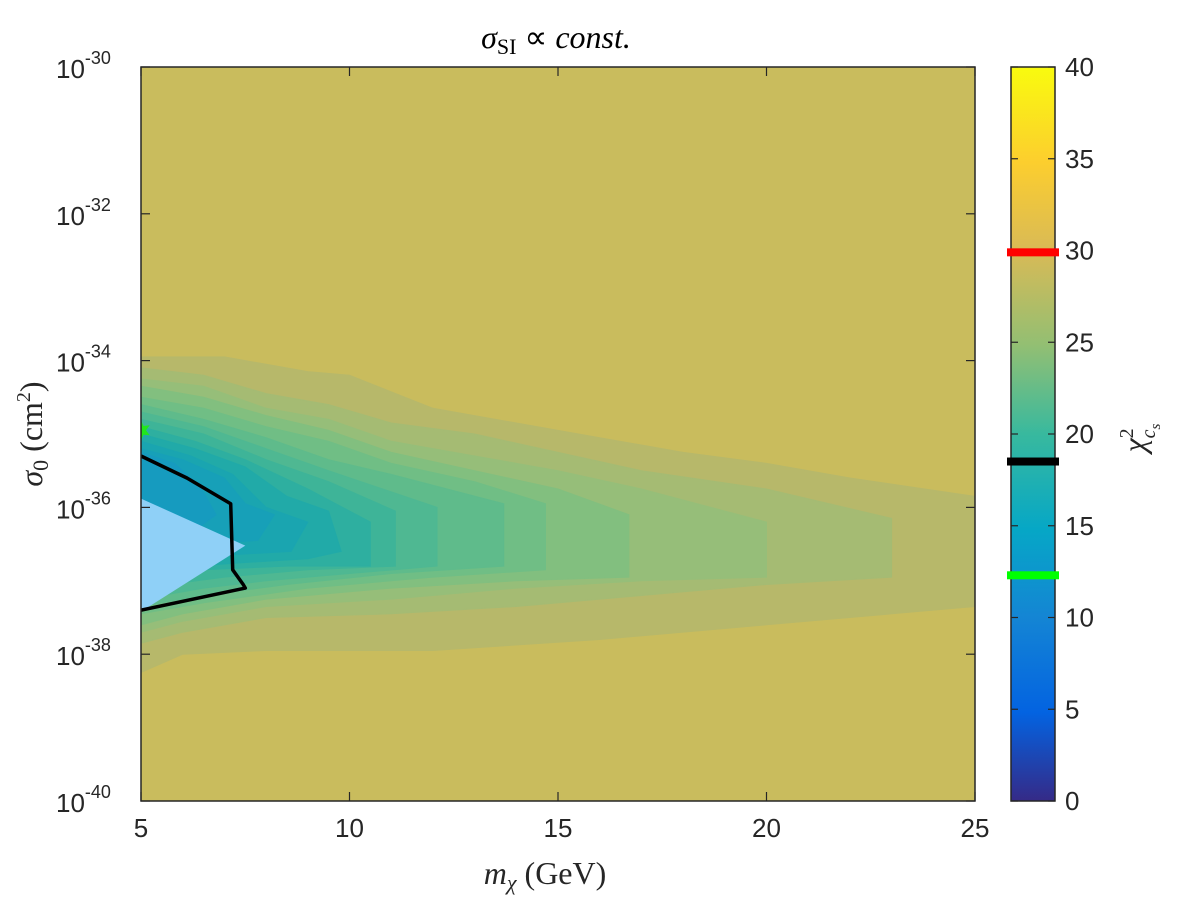 This screenshot has height=900, width=1200. I want to click on y-axis-label-unit: (cm, so click(31, 431).